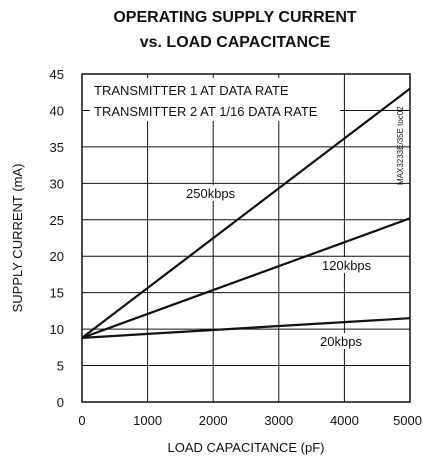 The width and height of the screenshot is (423, 459). What do you see at coordinates (211, 193) in the screenshot?
I see `series-label-250kbps: 250kbps` at bounding box center [211, 193].